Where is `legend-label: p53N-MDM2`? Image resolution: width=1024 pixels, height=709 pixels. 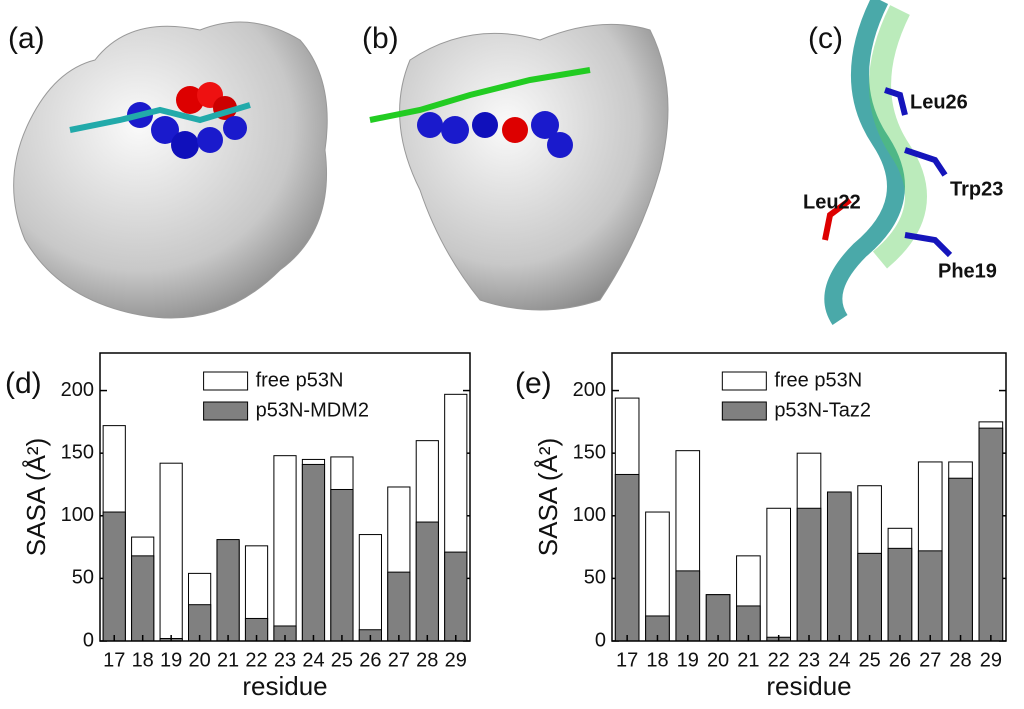
legend-label: p53N-MDM2 is located at coordinates (312, 410).